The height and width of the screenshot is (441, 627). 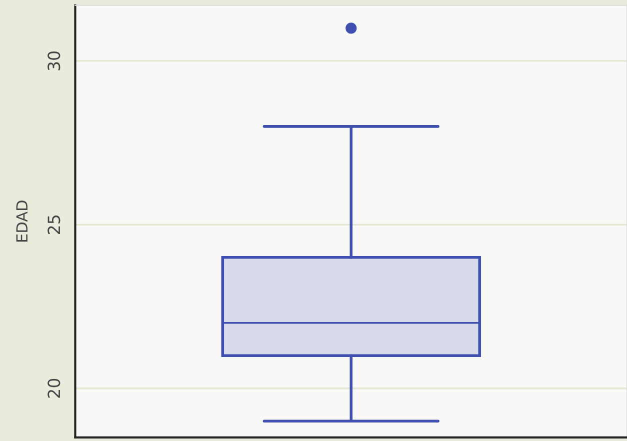 What do you see at coordinates (54, 225) in the screenshot?
I see `y-tick-label: 25` at bounding box center [54, 225].